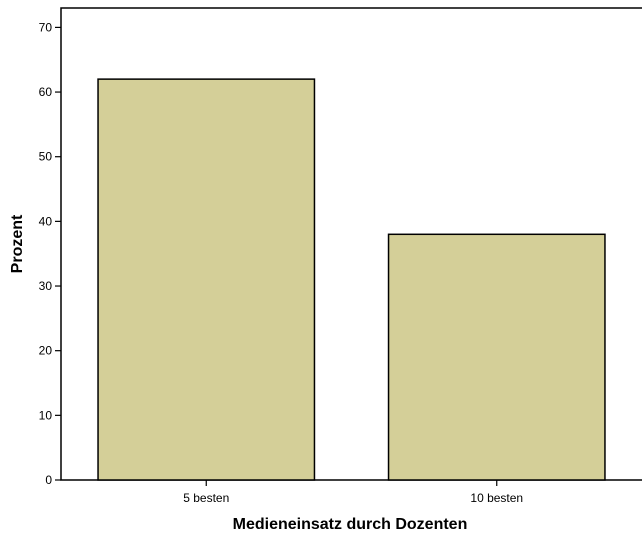 The image size is (642, 535). Describe the element at coordinates (46, 221) in the screenshot. I see `y-tick-label: 40` at that location.